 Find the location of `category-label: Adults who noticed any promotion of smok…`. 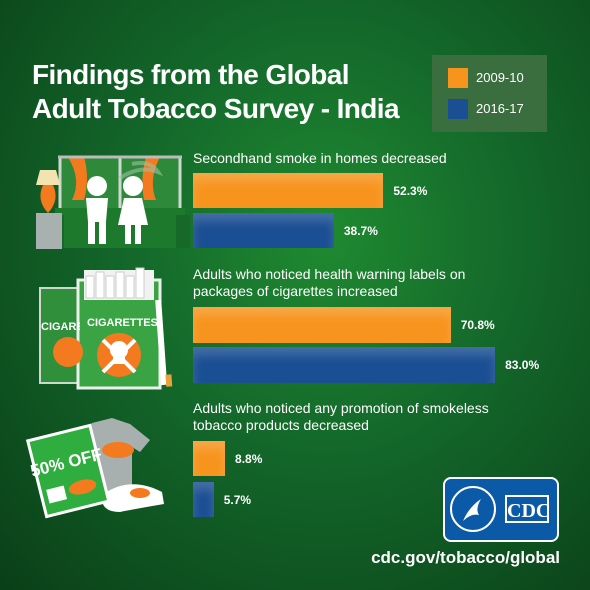

category-label: Adults who noticed any promotion of smok… is located at coordinates (341, 416).